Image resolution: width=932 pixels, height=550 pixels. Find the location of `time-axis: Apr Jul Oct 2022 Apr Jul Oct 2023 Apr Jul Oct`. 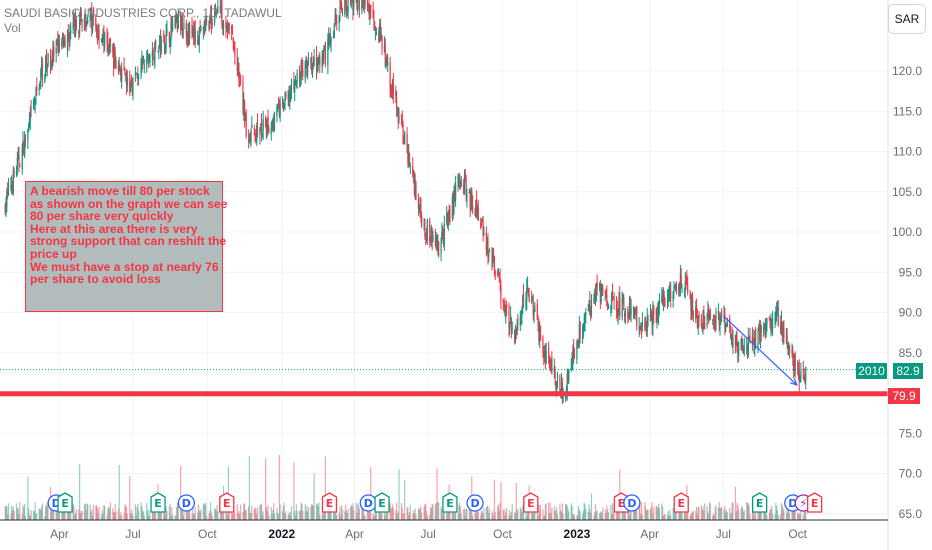

time-axis: Apr Jul Oct 2022 Apr Jul Oct 2023 Apr Jul Oct is located at coordinates (444, 530).